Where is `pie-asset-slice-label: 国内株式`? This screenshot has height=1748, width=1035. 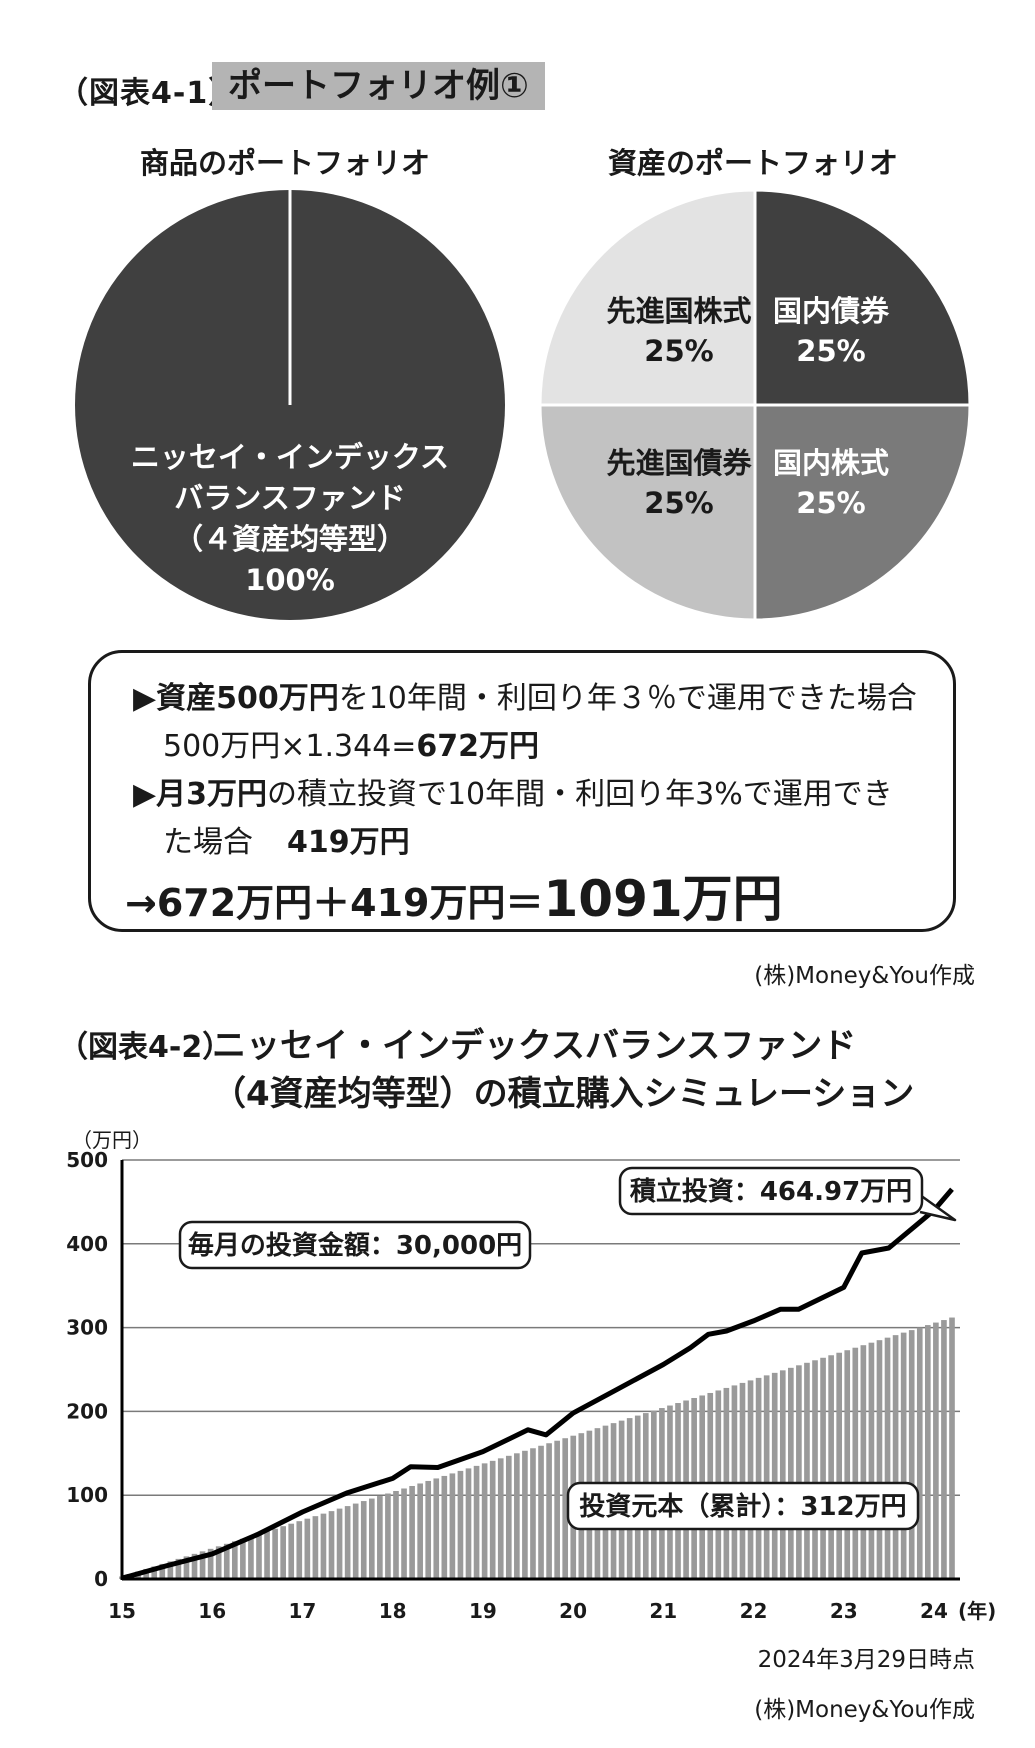 pie-asset-slice-label: 国内株式 is located at coordinates (831, 463).